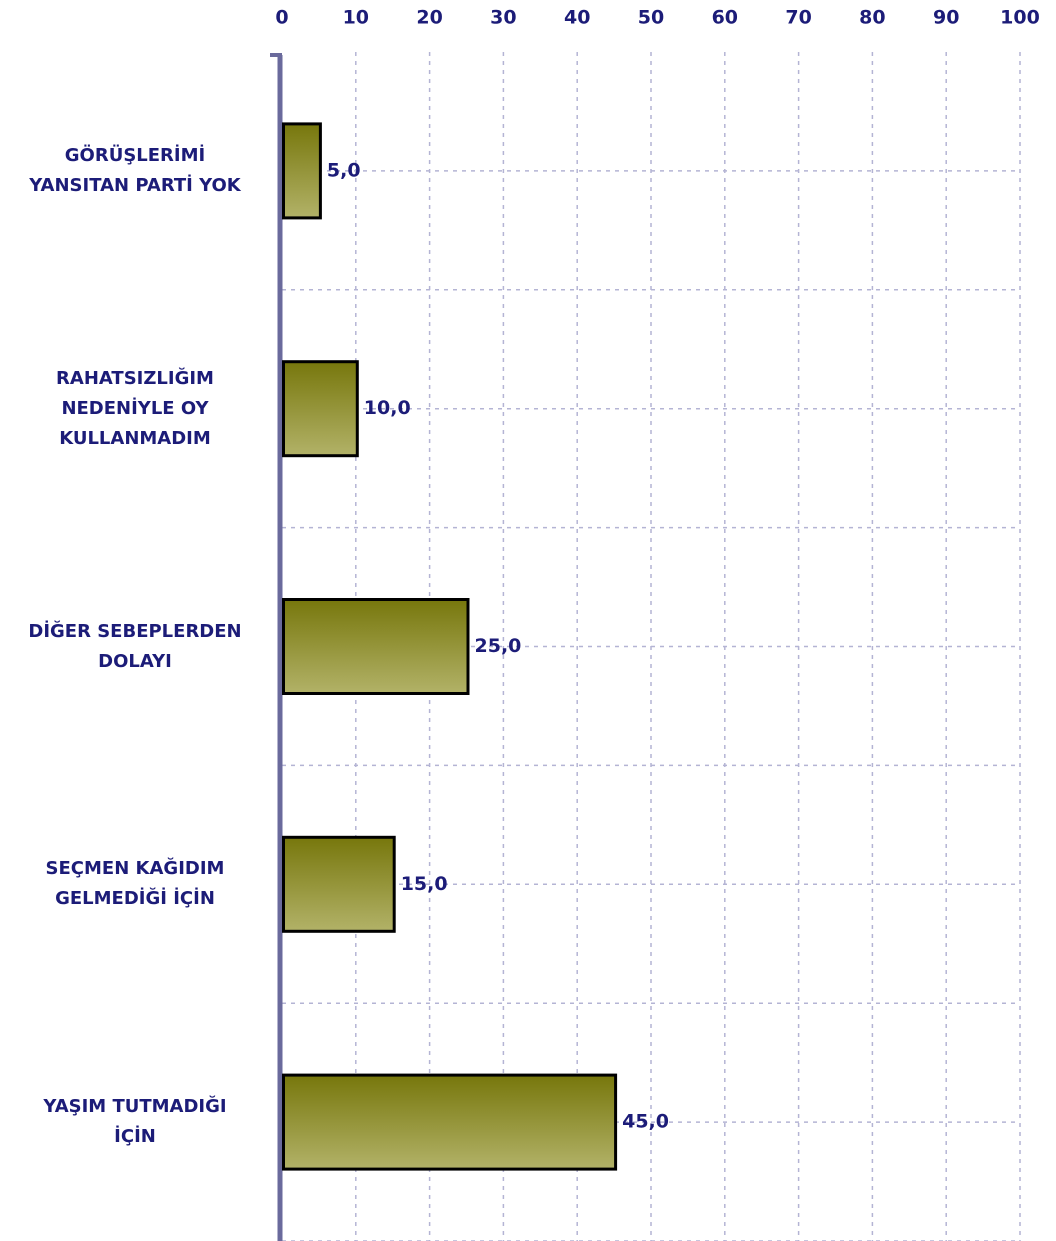 The height and width of the screenshot is (1241, 1056). What do you see at coordinates (872, 18) in the screenshot?
I see `x-tick-label: 80` at bounding box center [872, 18].